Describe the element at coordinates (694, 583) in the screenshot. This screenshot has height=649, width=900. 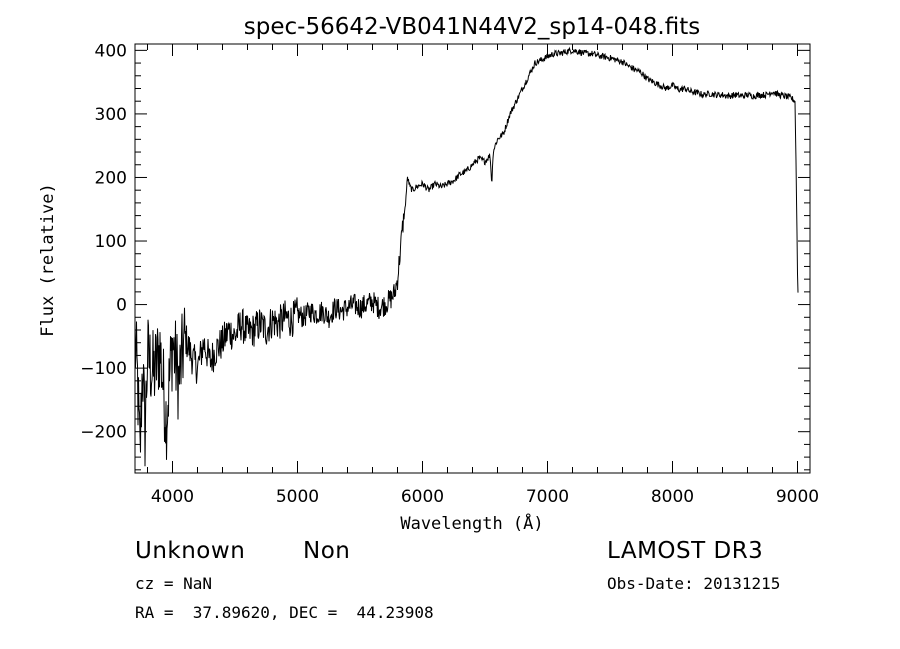
I see `observation-date: Obs-Date: 20131215` at that location.